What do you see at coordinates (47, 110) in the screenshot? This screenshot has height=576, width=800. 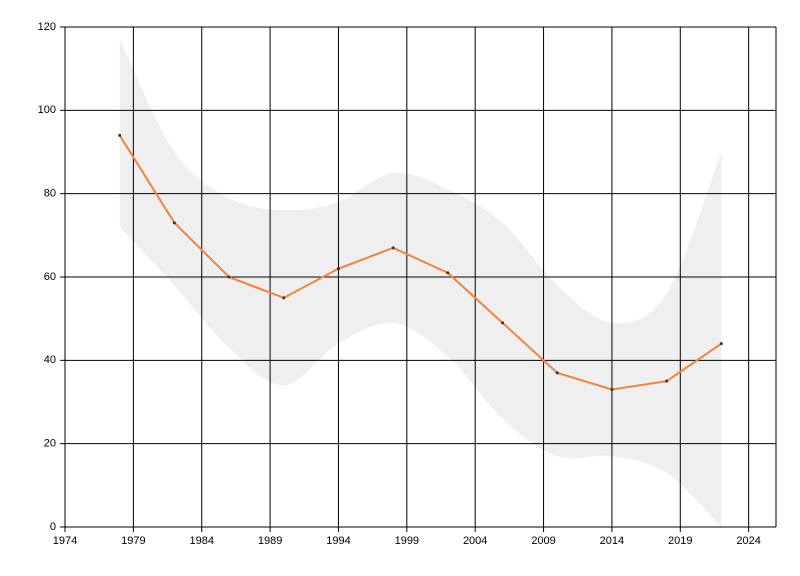 I see `y-tick-label: 100` at bounding box center [47, 110].